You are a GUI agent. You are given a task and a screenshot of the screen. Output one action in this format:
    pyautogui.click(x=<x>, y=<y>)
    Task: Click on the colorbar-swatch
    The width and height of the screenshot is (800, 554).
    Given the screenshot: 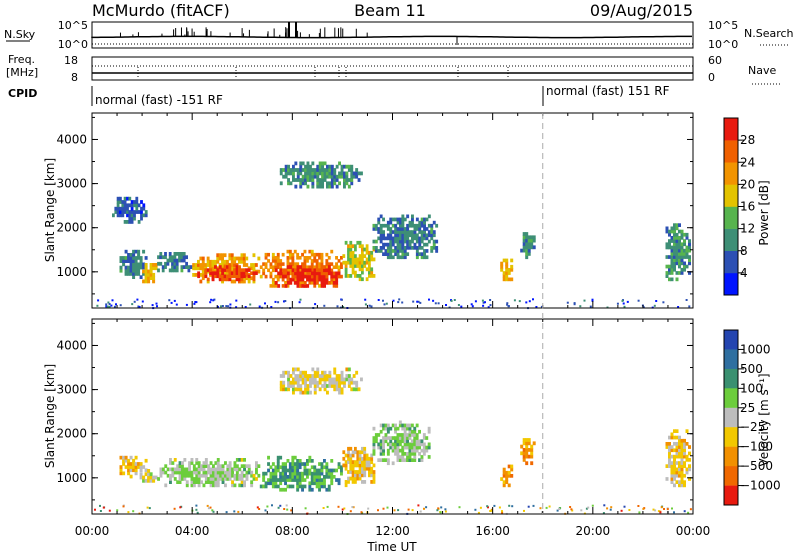 What is the action you would take?
    pyautogui.click(x=731, y=217)
    